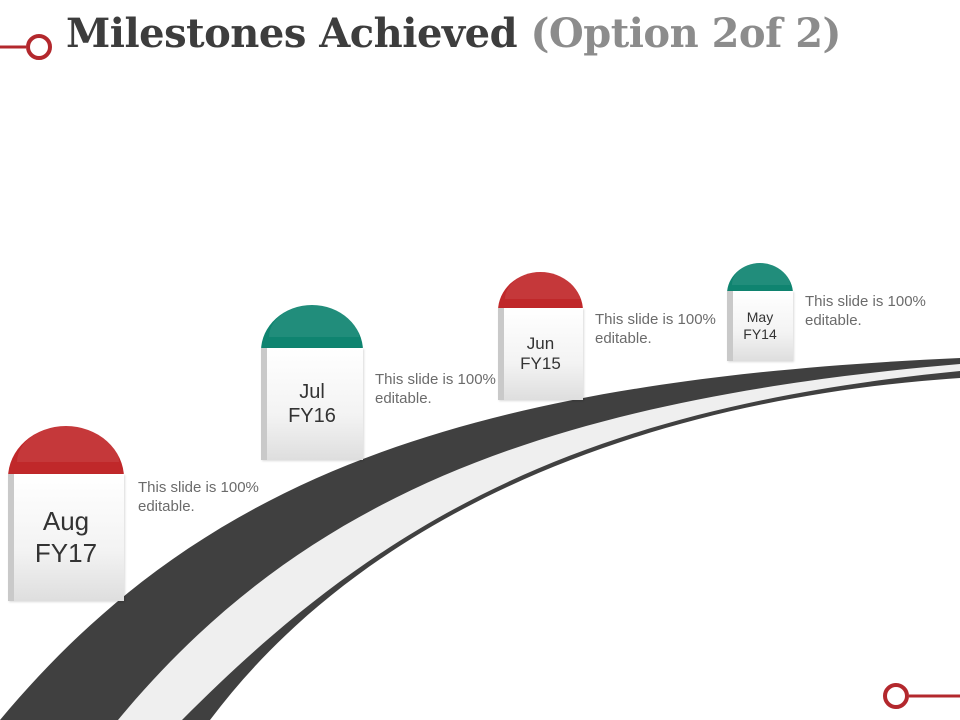 This screenshot has width=960, height=720. I want to click on milestone-jun-fy15: Jun FY15, so click(540, 336).